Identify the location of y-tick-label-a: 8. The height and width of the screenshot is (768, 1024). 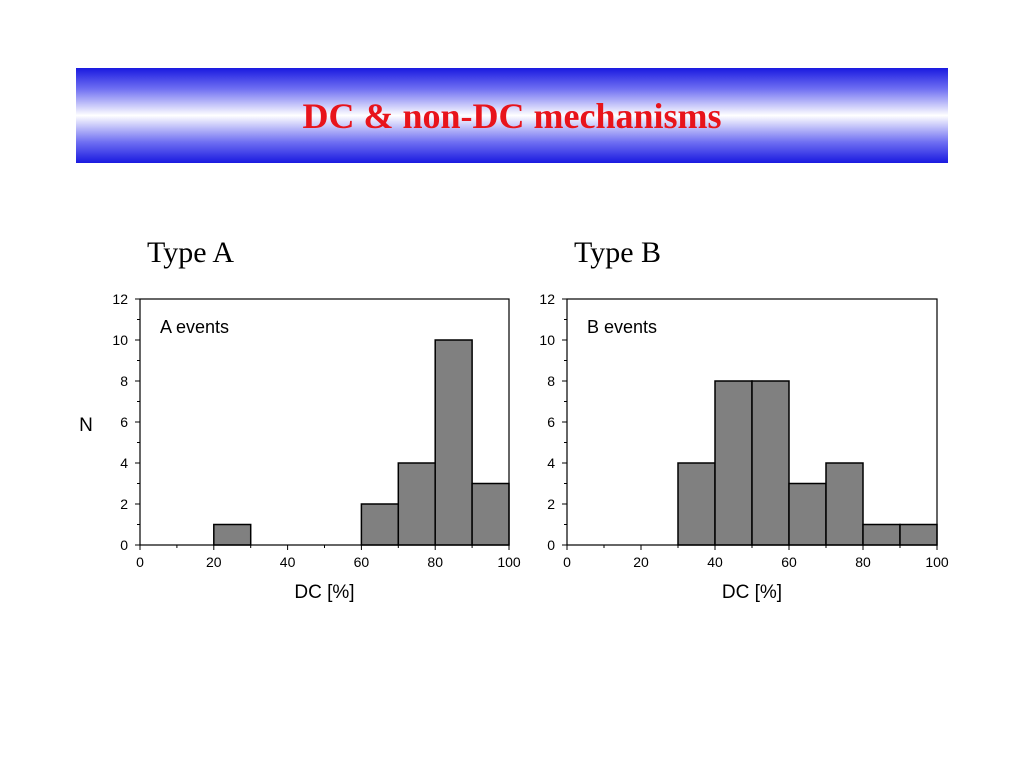
(124, 381).